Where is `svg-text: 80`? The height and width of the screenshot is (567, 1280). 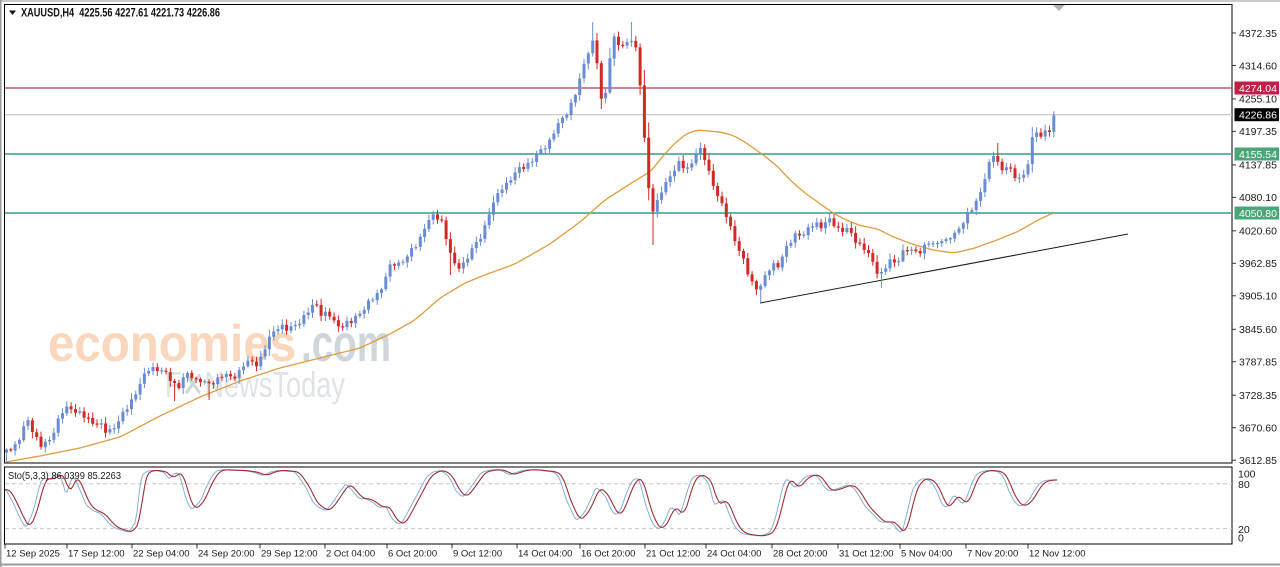 svg-text: 80 is located at coordinates (1244, 485).